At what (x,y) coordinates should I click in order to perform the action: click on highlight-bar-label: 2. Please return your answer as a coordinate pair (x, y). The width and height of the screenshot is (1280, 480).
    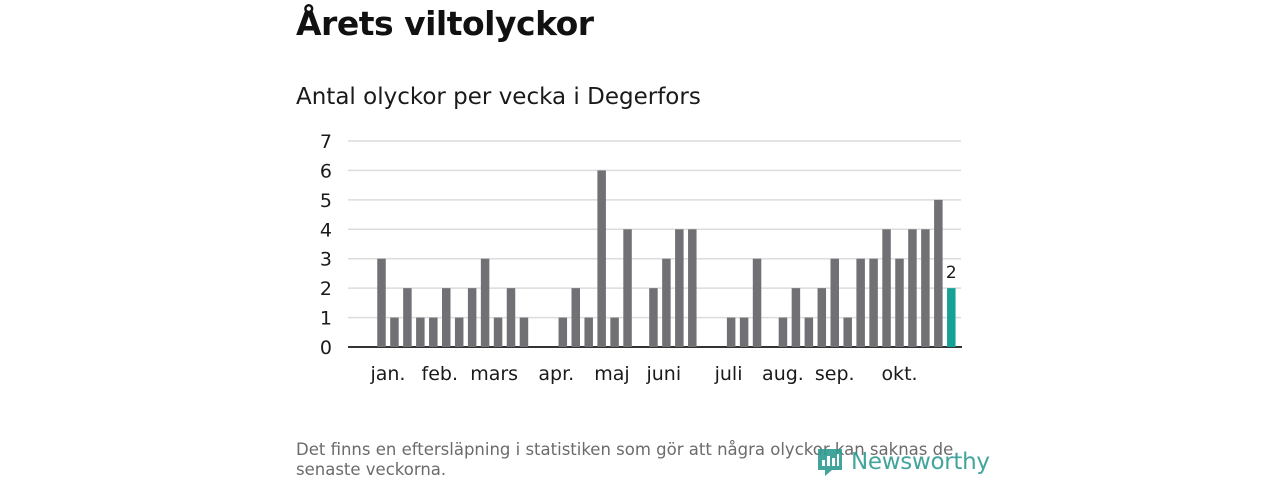
    Looking at the image, I should click on (951, 273).